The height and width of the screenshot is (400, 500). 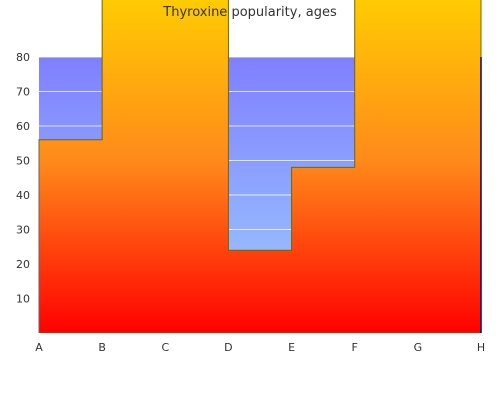 I want to click on y-tick-label: 50, so click(x=23, y=161).